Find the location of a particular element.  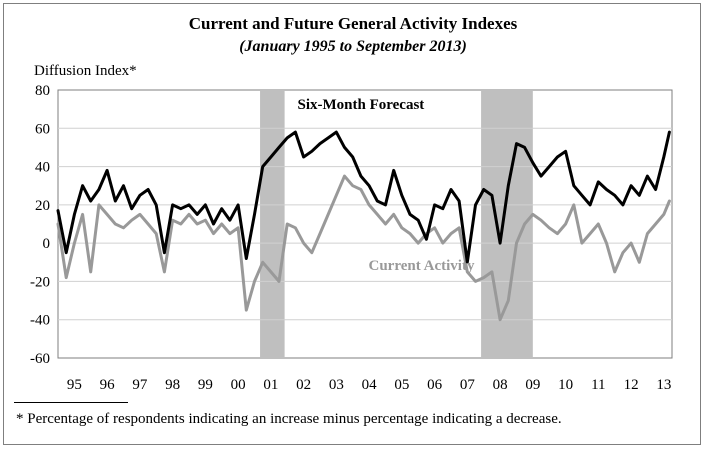

label-current-activity: Current Activity is located at coordinates (422, 266).